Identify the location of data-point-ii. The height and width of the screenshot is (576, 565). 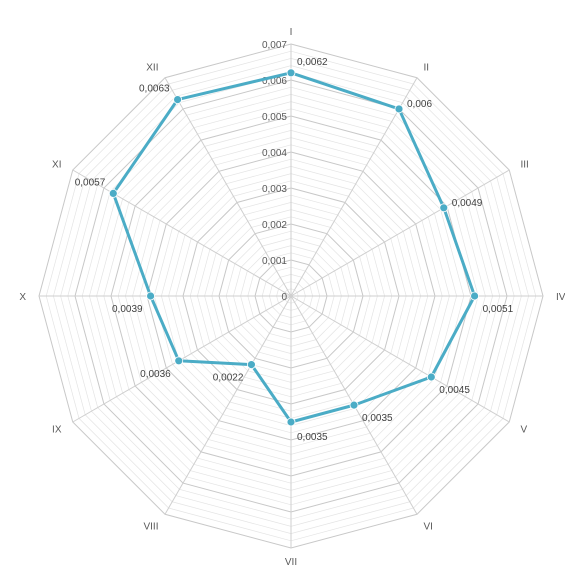
(399, 109).